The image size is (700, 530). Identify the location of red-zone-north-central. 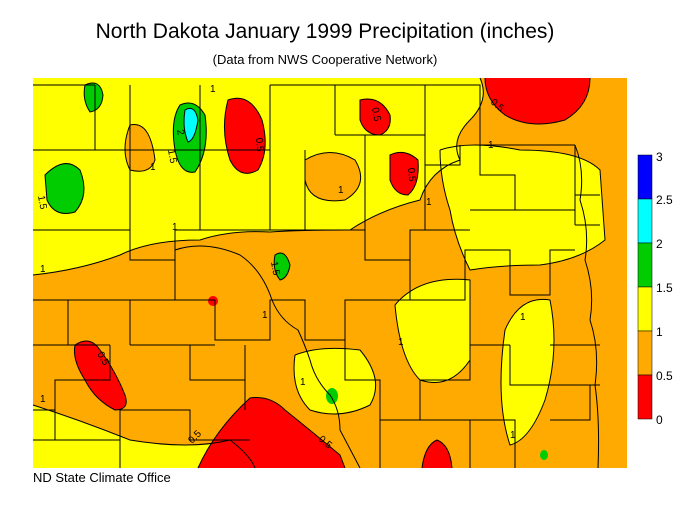
(245, 136).